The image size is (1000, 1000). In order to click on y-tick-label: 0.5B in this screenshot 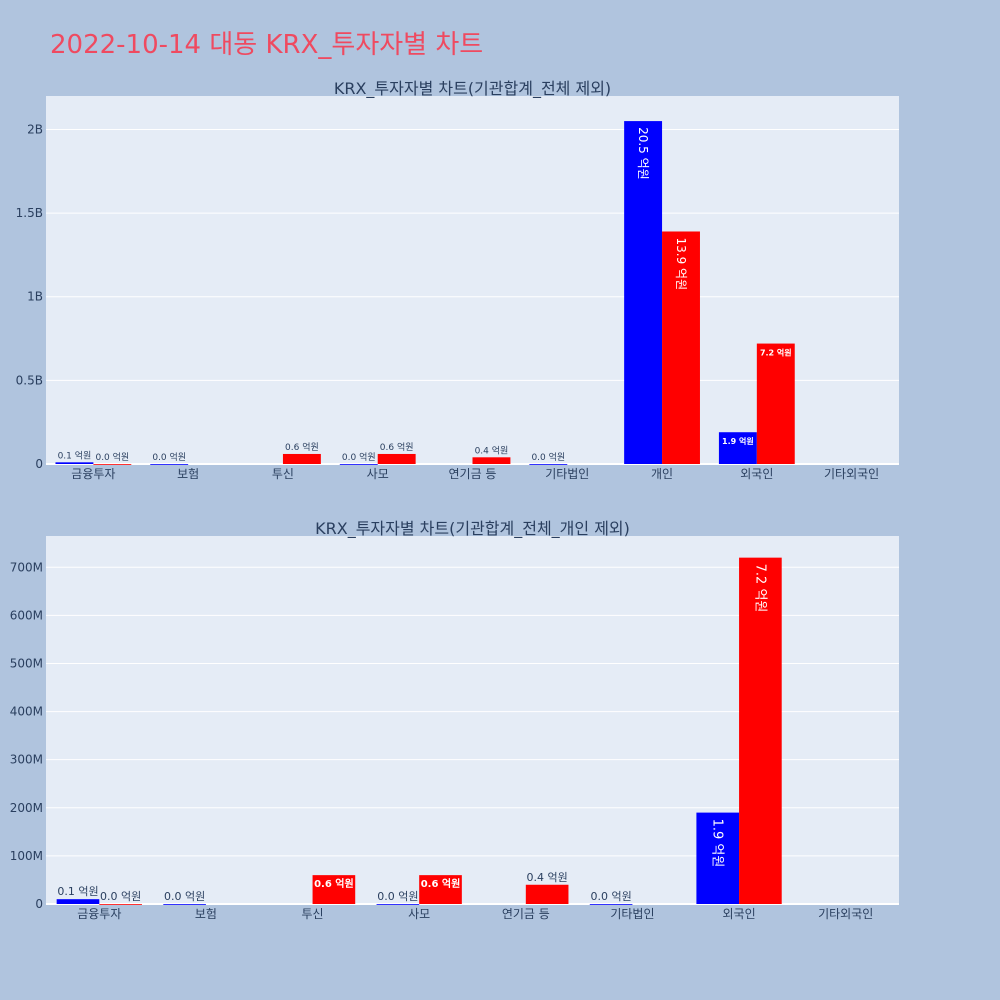, I will do `click(29, 380)`.